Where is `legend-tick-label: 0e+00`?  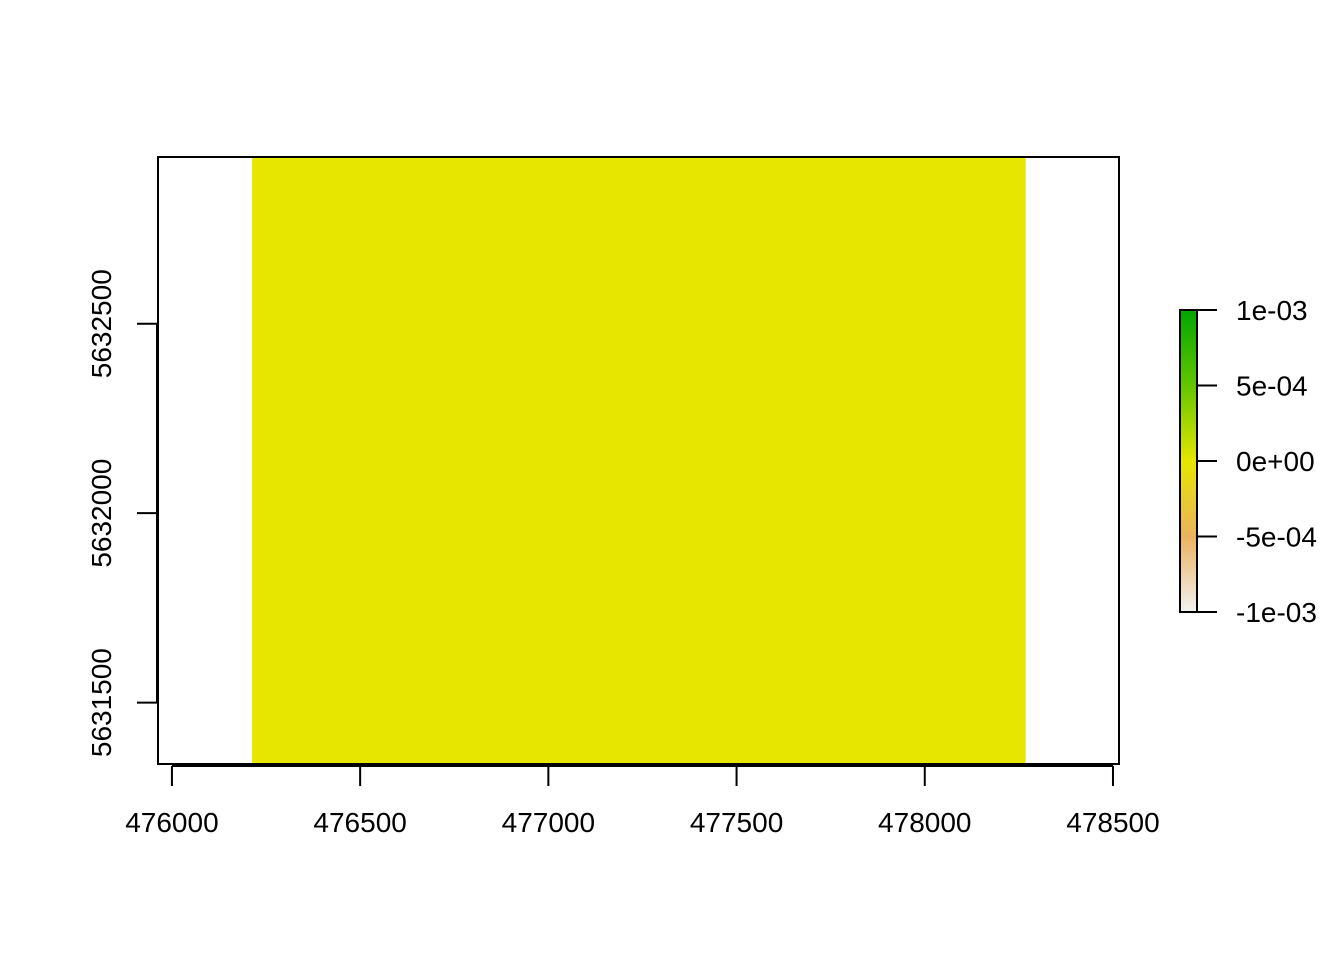
legend-tick-label: 0e+00 is located at coordinates (1275, 461).